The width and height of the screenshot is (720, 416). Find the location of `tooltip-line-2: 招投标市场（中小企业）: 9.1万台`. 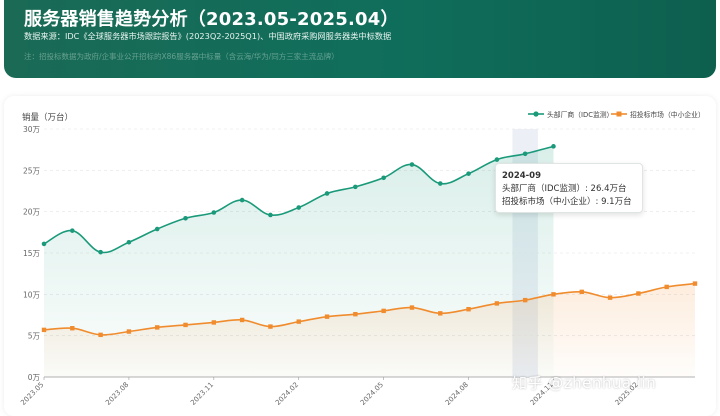

tooltip-line-2: 招投标市场（中小企业）: 9.1万台 is located at coordinates (567, 202).